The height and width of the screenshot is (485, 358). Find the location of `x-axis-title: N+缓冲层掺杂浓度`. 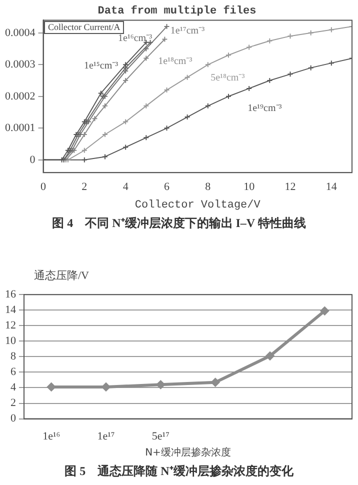

x-axis-title: N+缓冲层掺杂浓度 is located at coordinates (188, 452).